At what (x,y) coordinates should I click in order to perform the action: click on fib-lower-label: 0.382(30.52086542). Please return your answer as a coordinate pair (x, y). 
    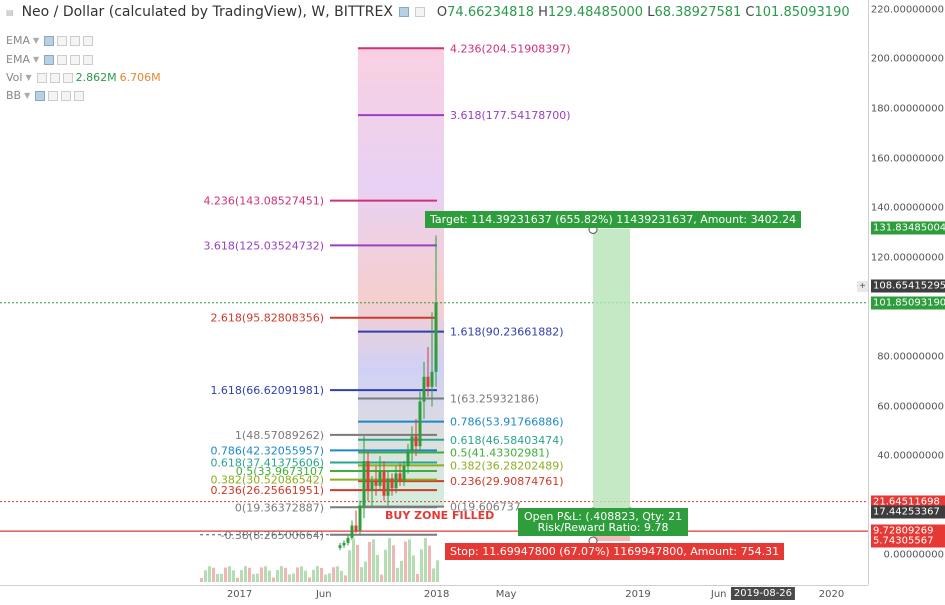
    Looking at the image, I should click on (267, 480).